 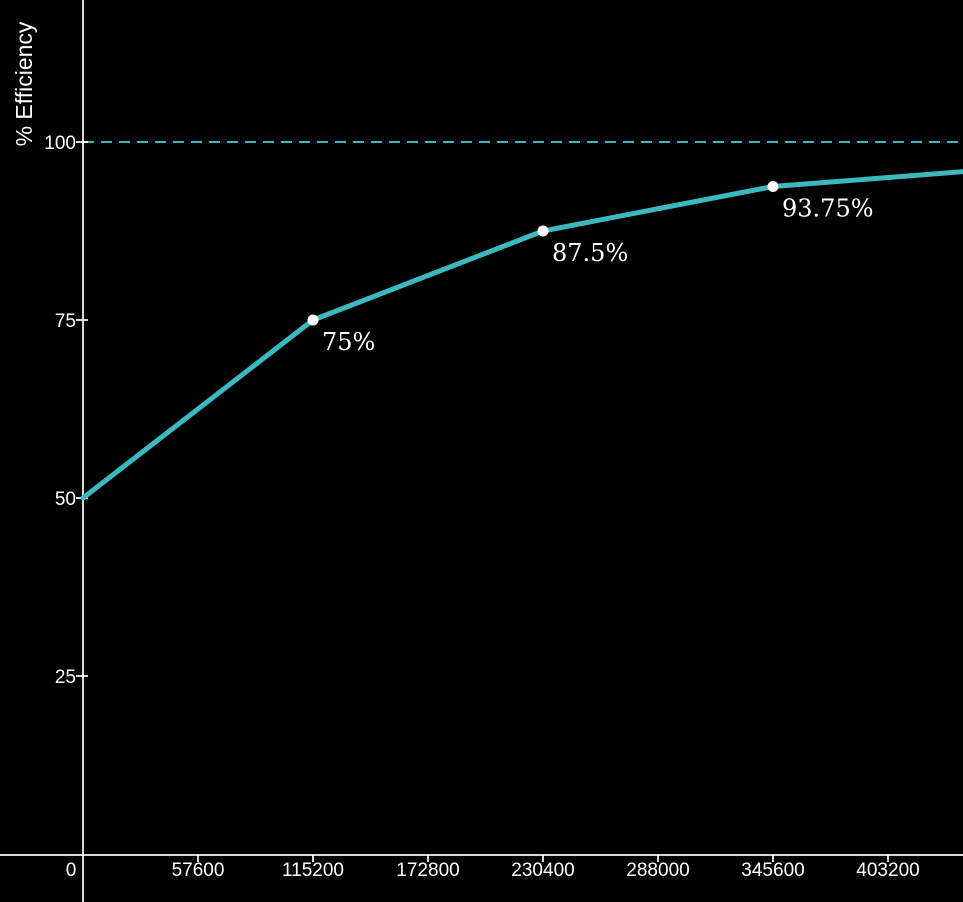 What do you see at coordinates (65, 677) in the screenshot?
I see `y-tick-label: 25` at bounding box center [65, 677].